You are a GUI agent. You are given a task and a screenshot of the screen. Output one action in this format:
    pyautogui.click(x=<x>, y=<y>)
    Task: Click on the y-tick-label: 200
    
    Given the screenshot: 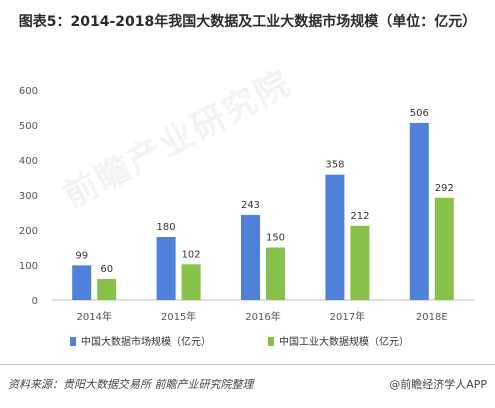 What is the action you would take?
    pyautogui.click(x=28, y=231)
    